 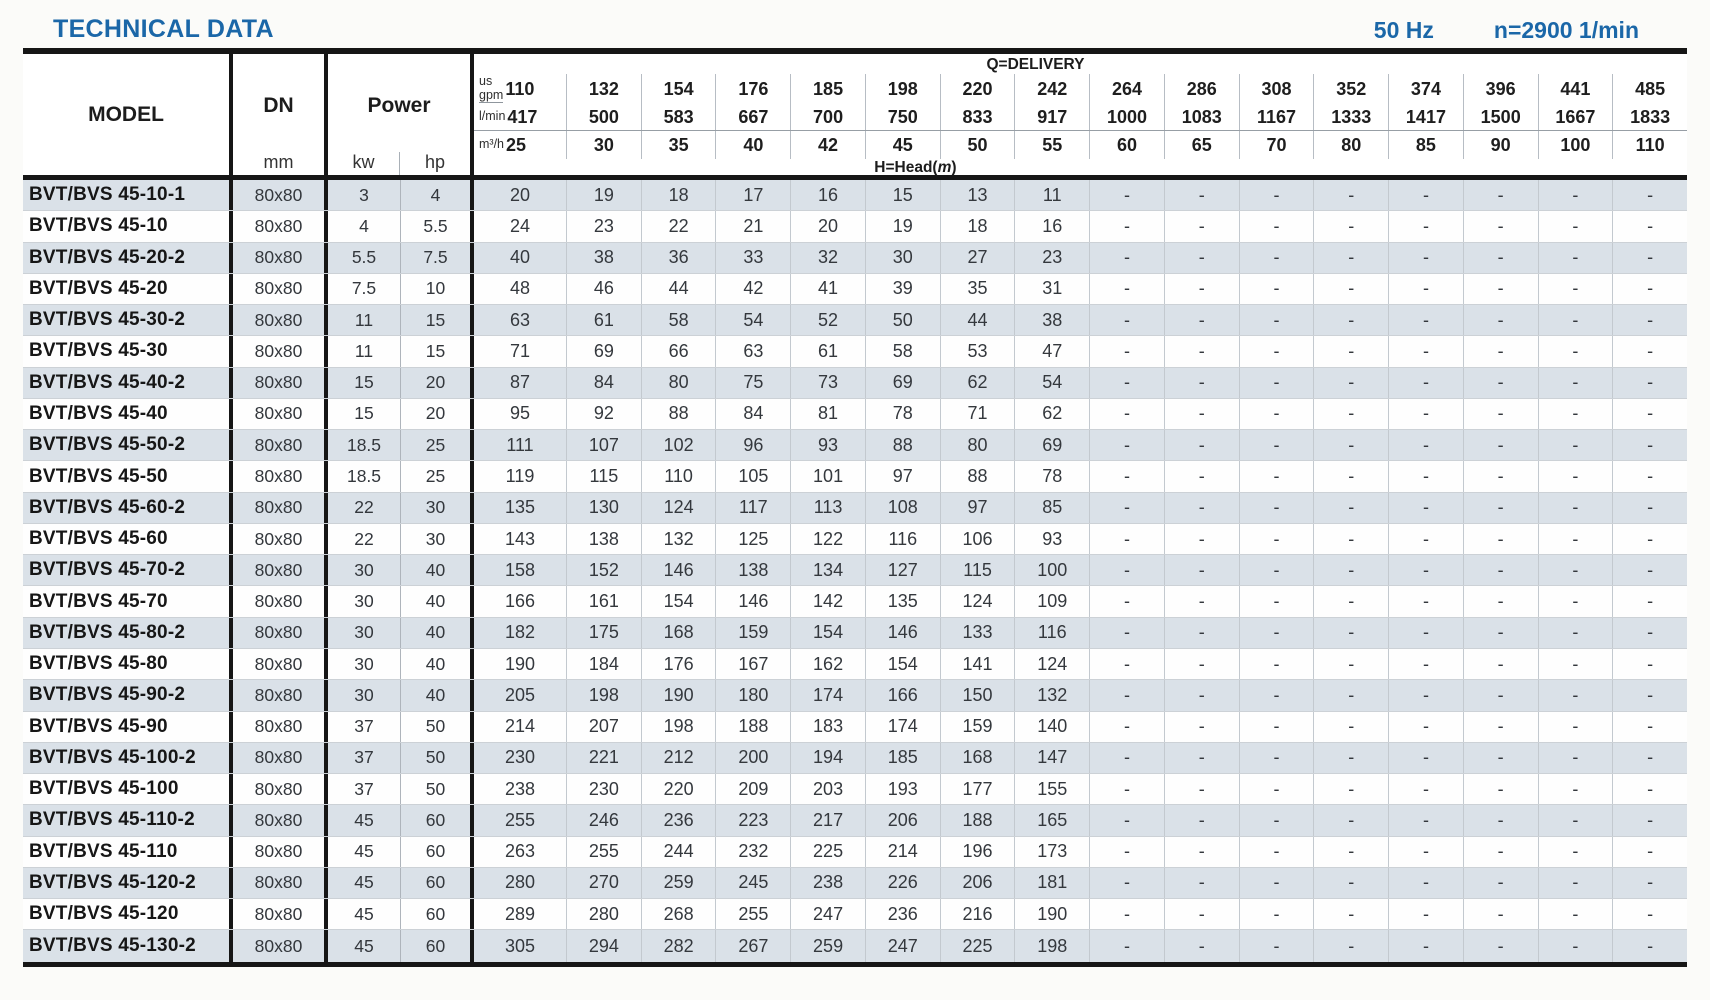 What do you see at coordinates (128, 257) in the screenshot?
I see `model-cell: BVT/BVS 45-20-2` at bounding box center [128, 257].